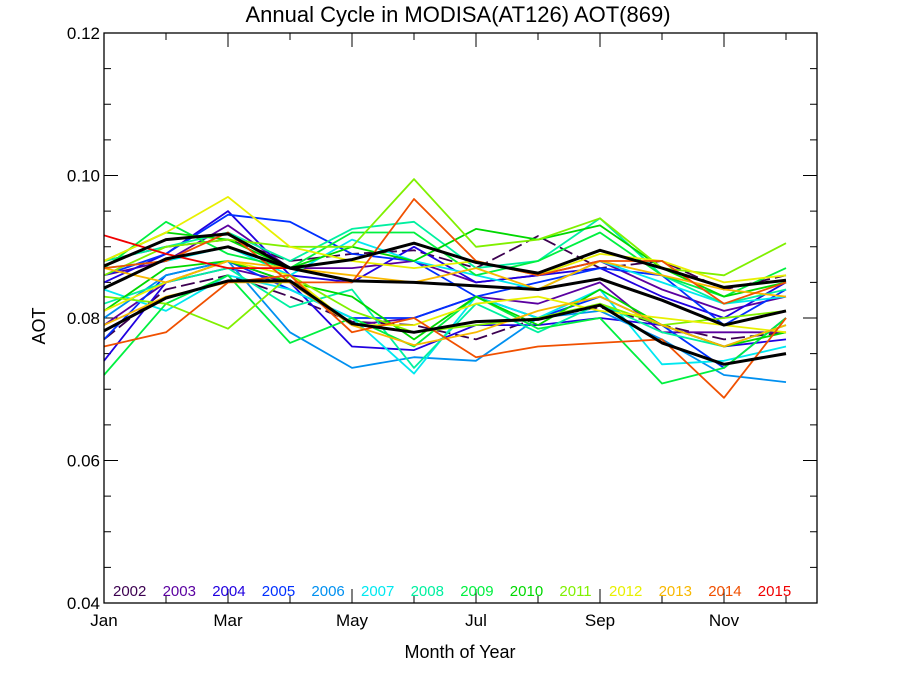 This screenshot has height=675, width=900. Describe the element at coordinates (83, 33) in the screenshot. I see `y-tick-label: 0.12` at that location.